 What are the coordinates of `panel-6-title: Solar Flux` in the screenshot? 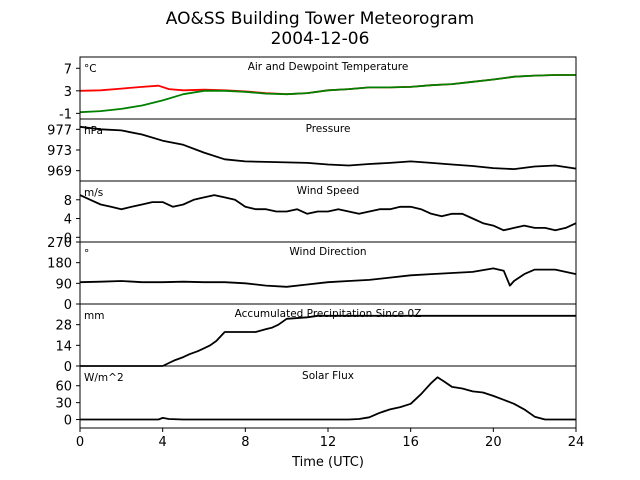 It's located at (328, 376).